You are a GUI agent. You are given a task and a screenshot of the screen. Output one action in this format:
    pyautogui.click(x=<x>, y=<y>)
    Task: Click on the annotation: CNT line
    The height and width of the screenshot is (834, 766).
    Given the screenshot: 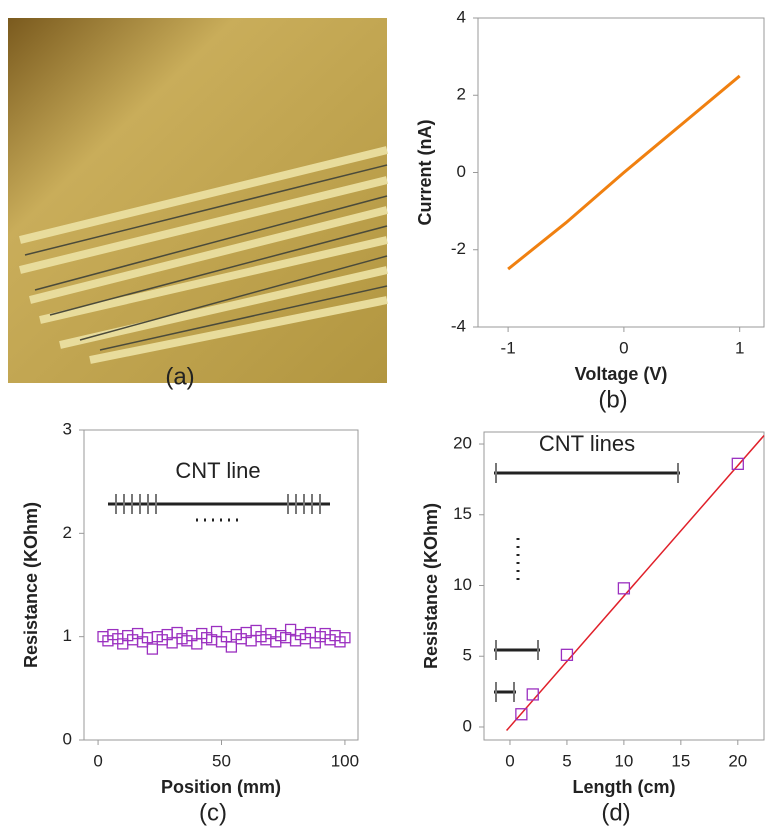 What is the action you would take?
    pyautogui.click(x=217, y=470)
    